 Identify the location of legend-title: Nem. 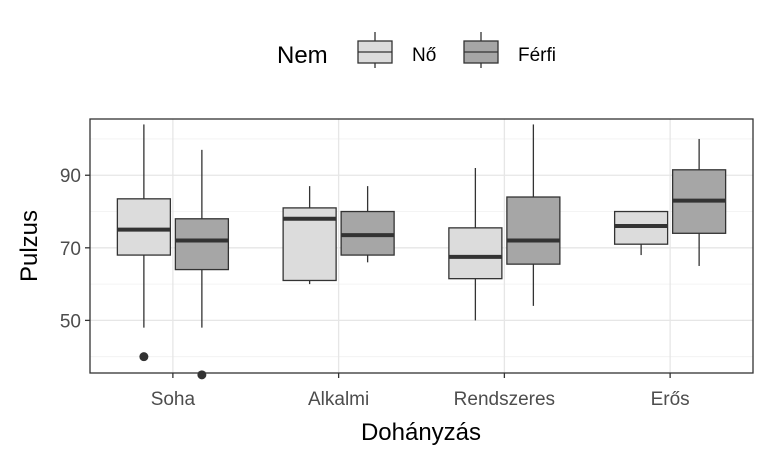
(302, 55).